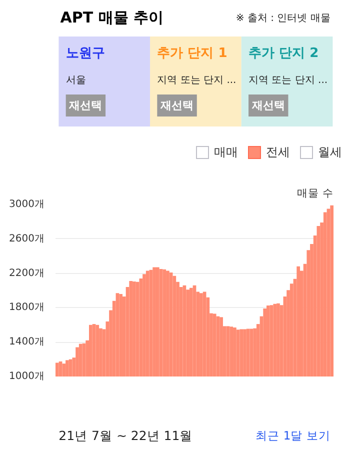 This screenshot has height=450, width=350. Describe the element at coordinates (192, 53) in the screenshot. I see `text: 추가 단지 1` at that location.